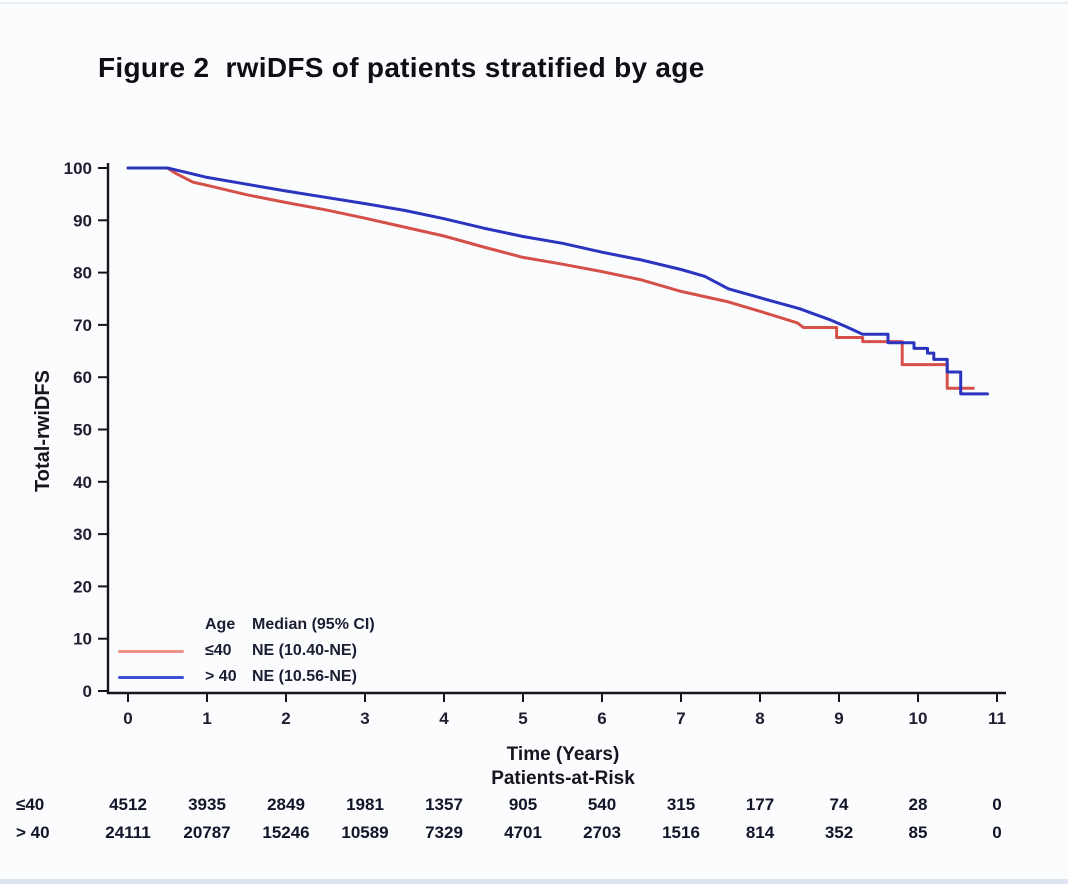  What do you see at coordinates (759, 718) in the screenshot?
I see `x-tick-label: 8` at bounding box center [759, 718].